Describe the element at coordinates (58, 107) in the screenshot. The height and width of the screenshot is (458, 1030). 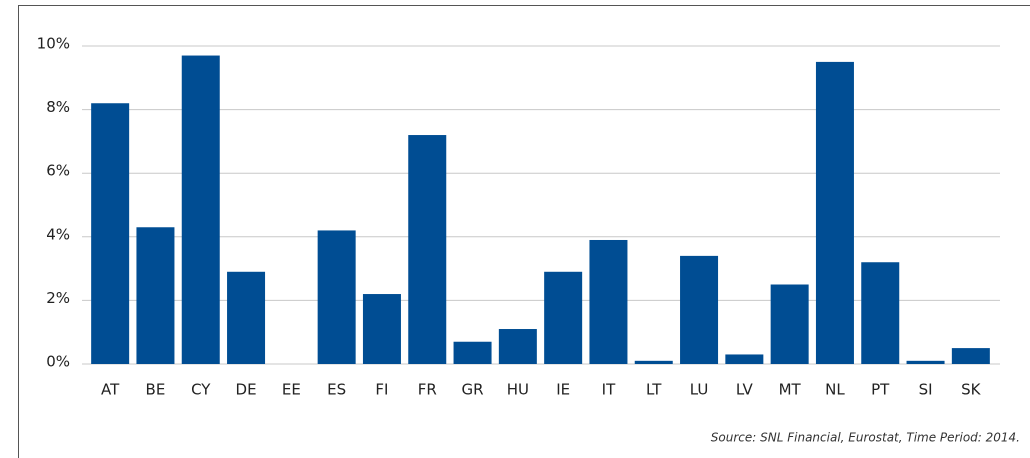
I see `y-tick-label: 8%` at that location.